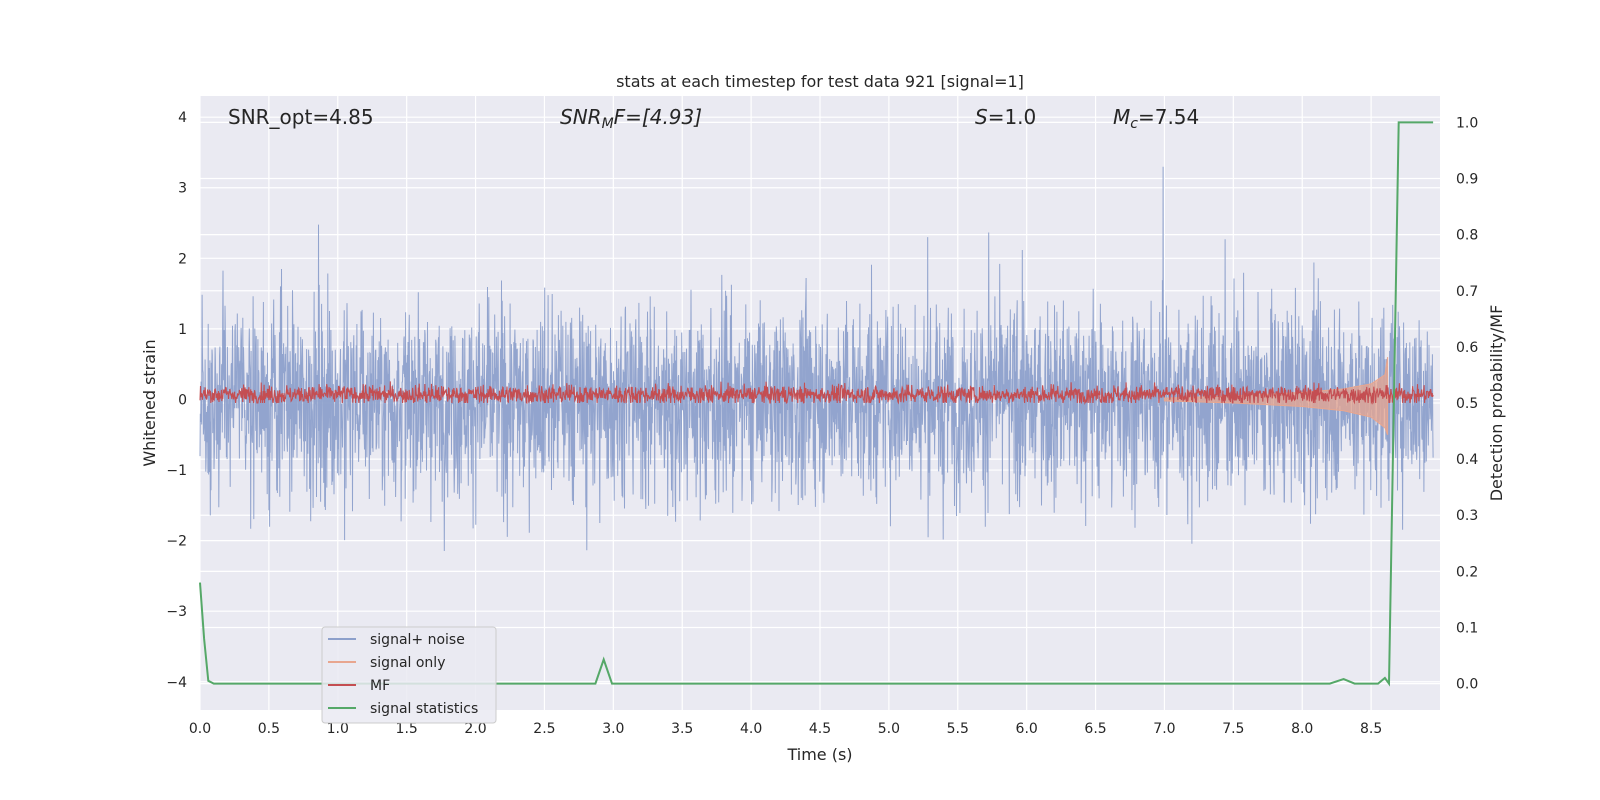 This screenshot has height=800, width=1600. I want to click on left-y-tick-labels: 4 3 2 1 0 −1 −2 −3 −4, so click(176, 400).